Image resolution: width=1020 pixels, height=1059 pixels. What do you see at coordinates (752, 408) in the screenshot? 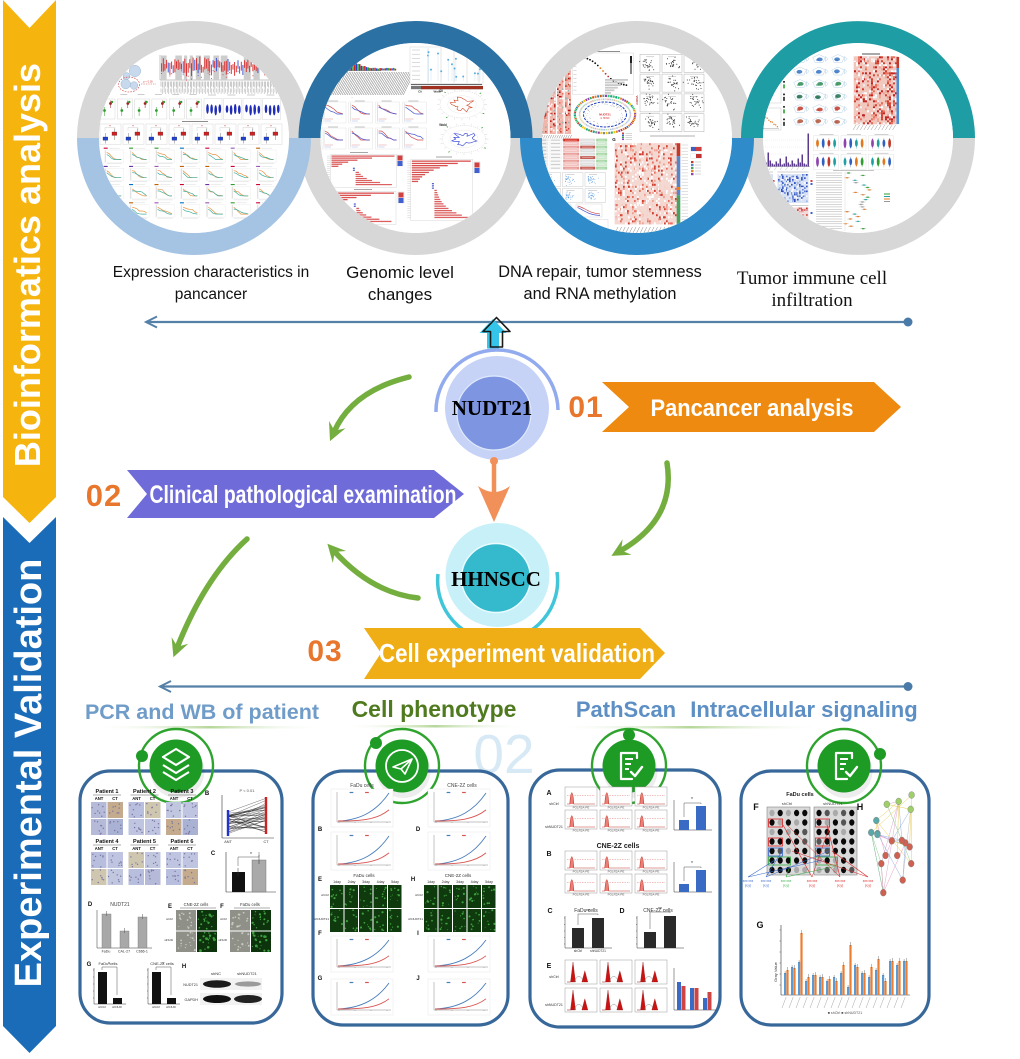
I see `svg-text: Pancancer analysis` at bounding box center [752, 408].